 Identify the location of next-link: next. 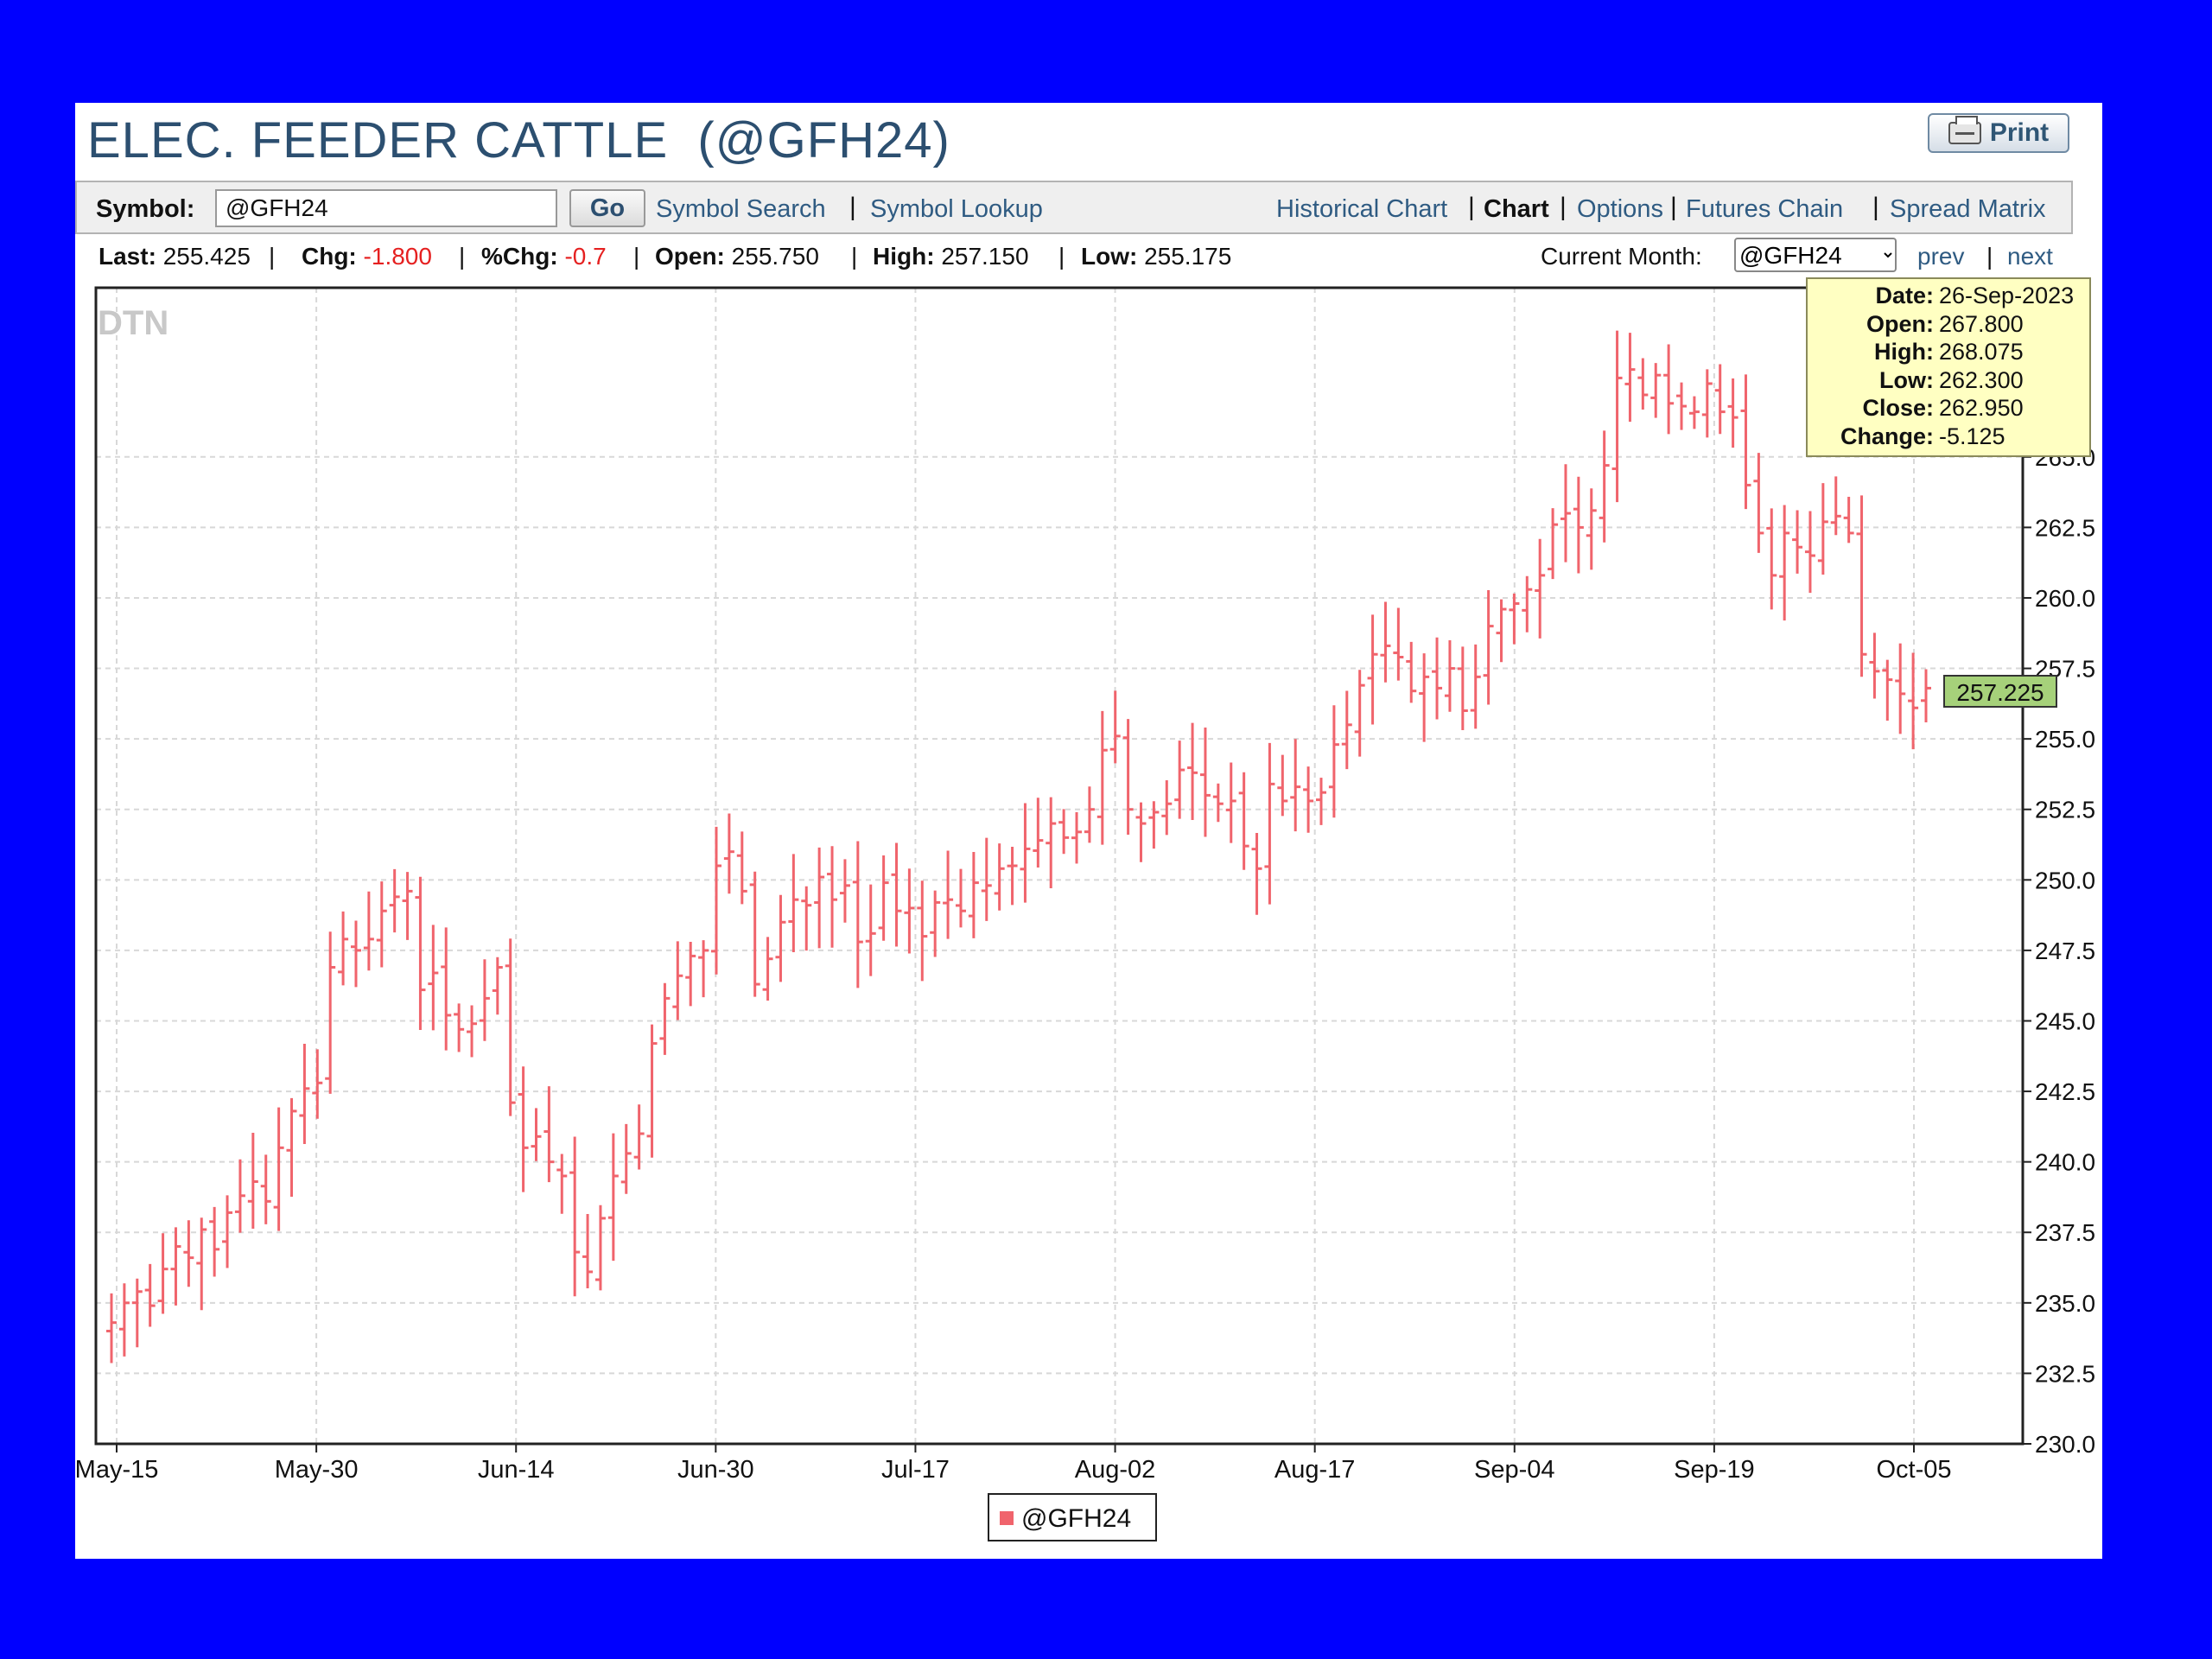
(2030, 256).